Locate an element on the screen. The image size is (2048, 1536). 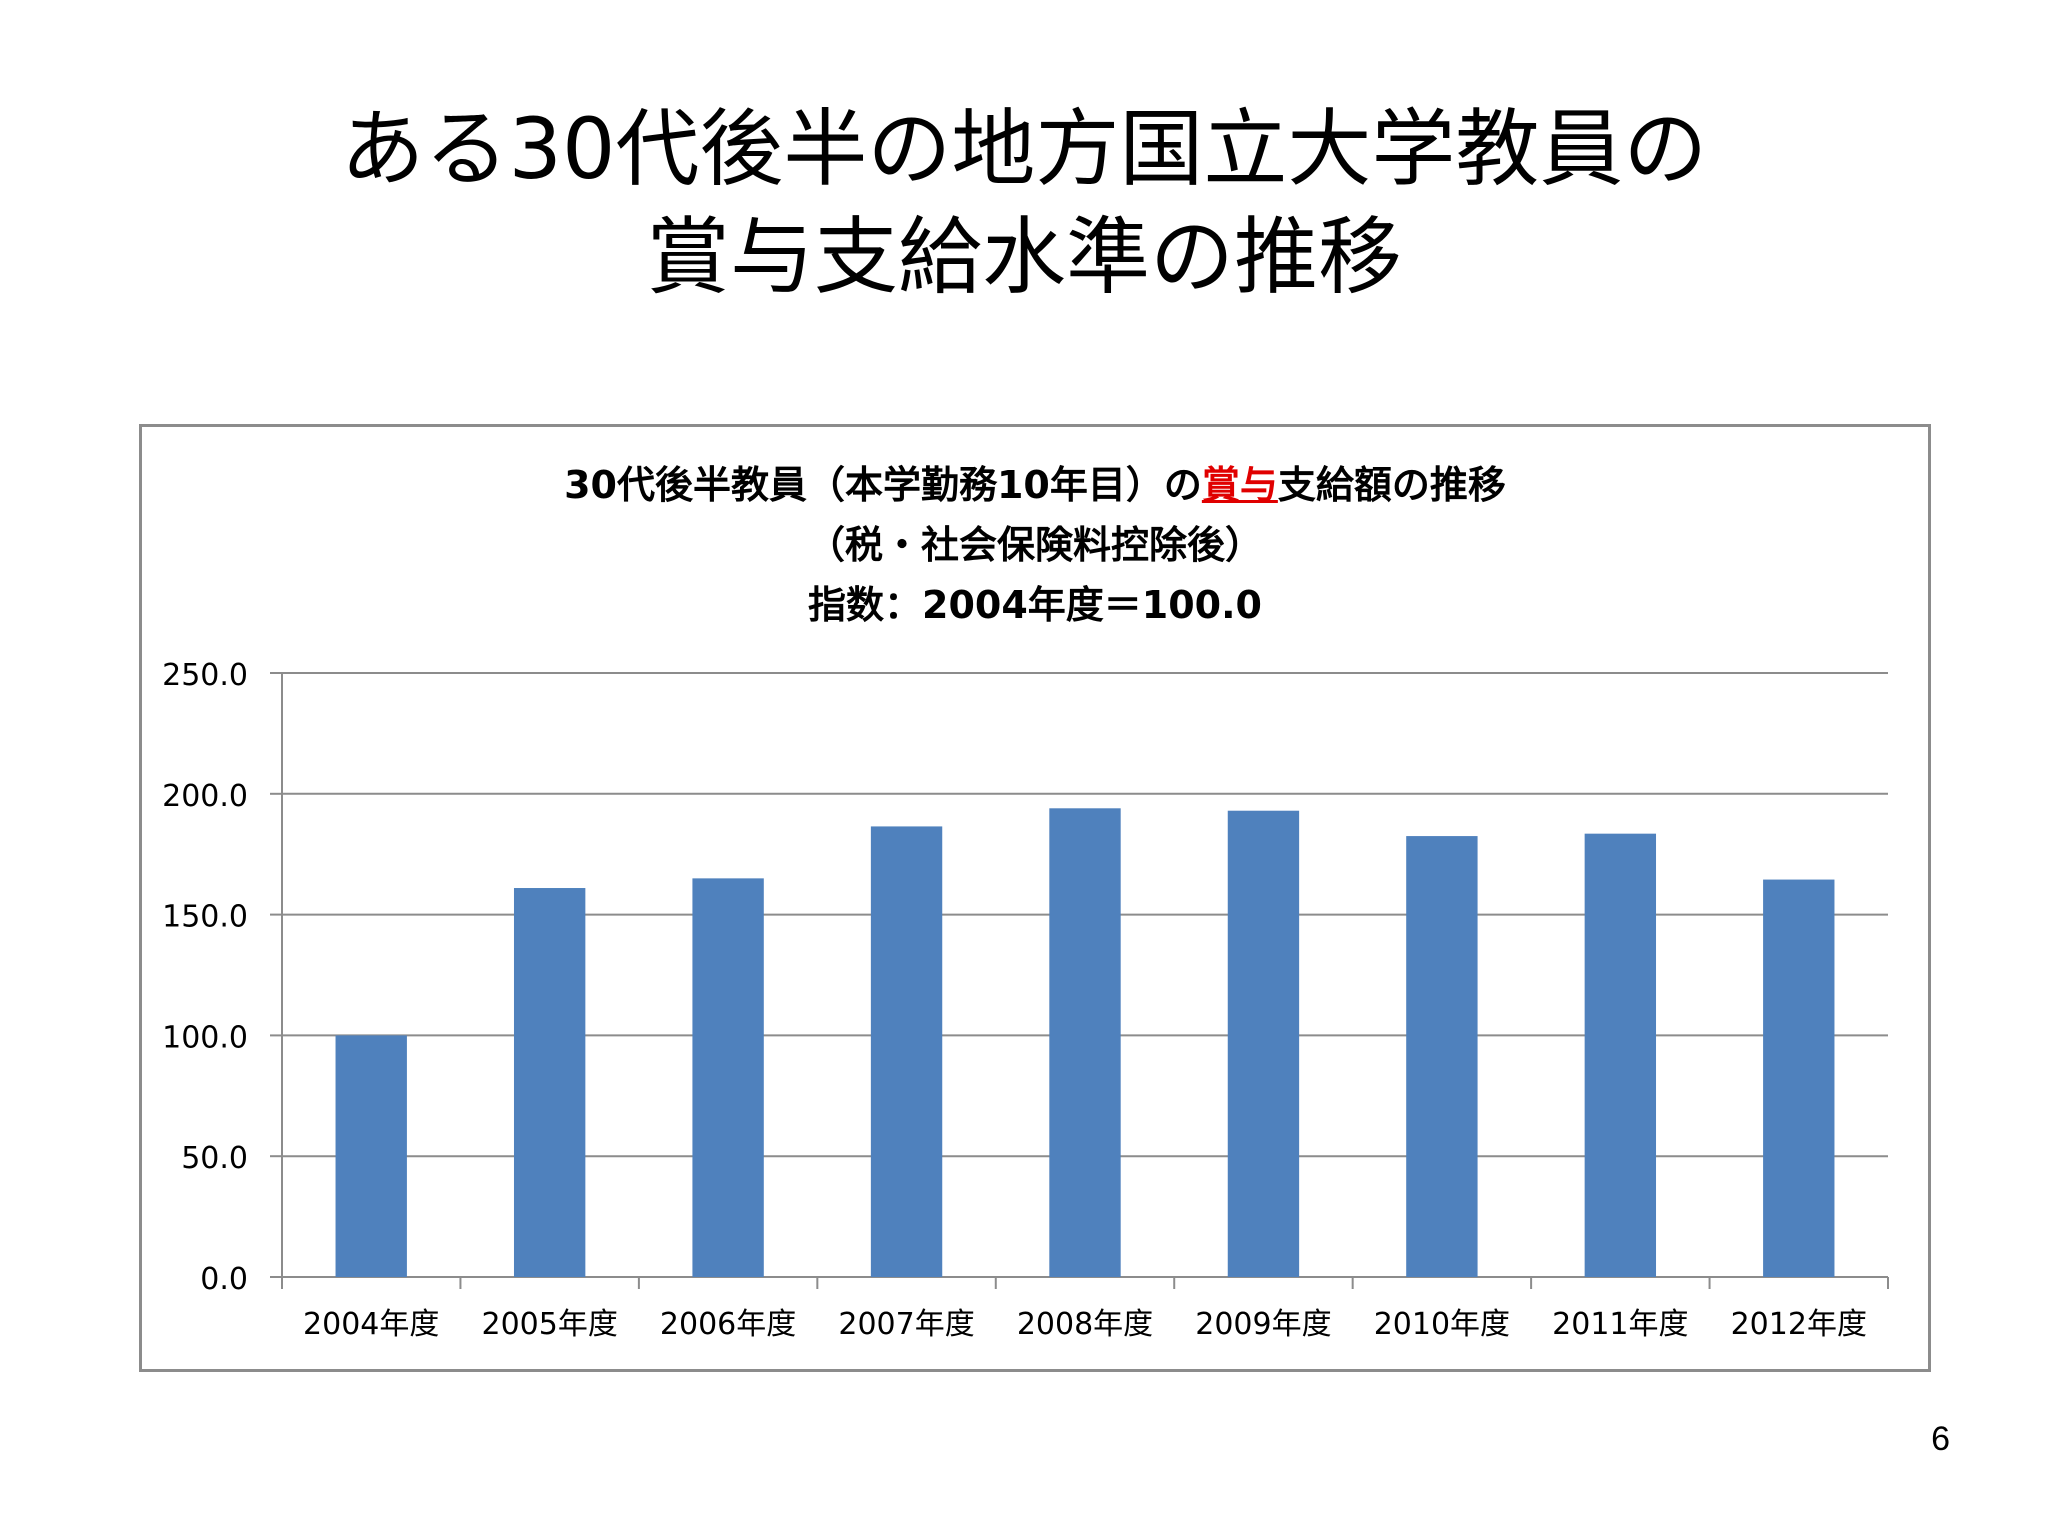
y-tick-label: 100.0 is located at coordinates (205, 1037).